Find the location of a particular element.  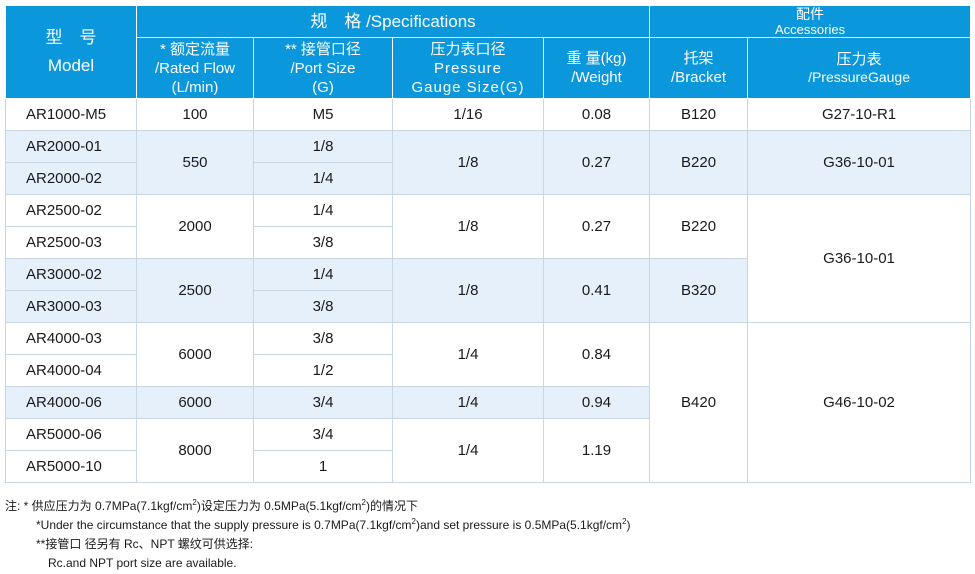

header-accessories-cn: 配件 is located at coordinates (810, 14).